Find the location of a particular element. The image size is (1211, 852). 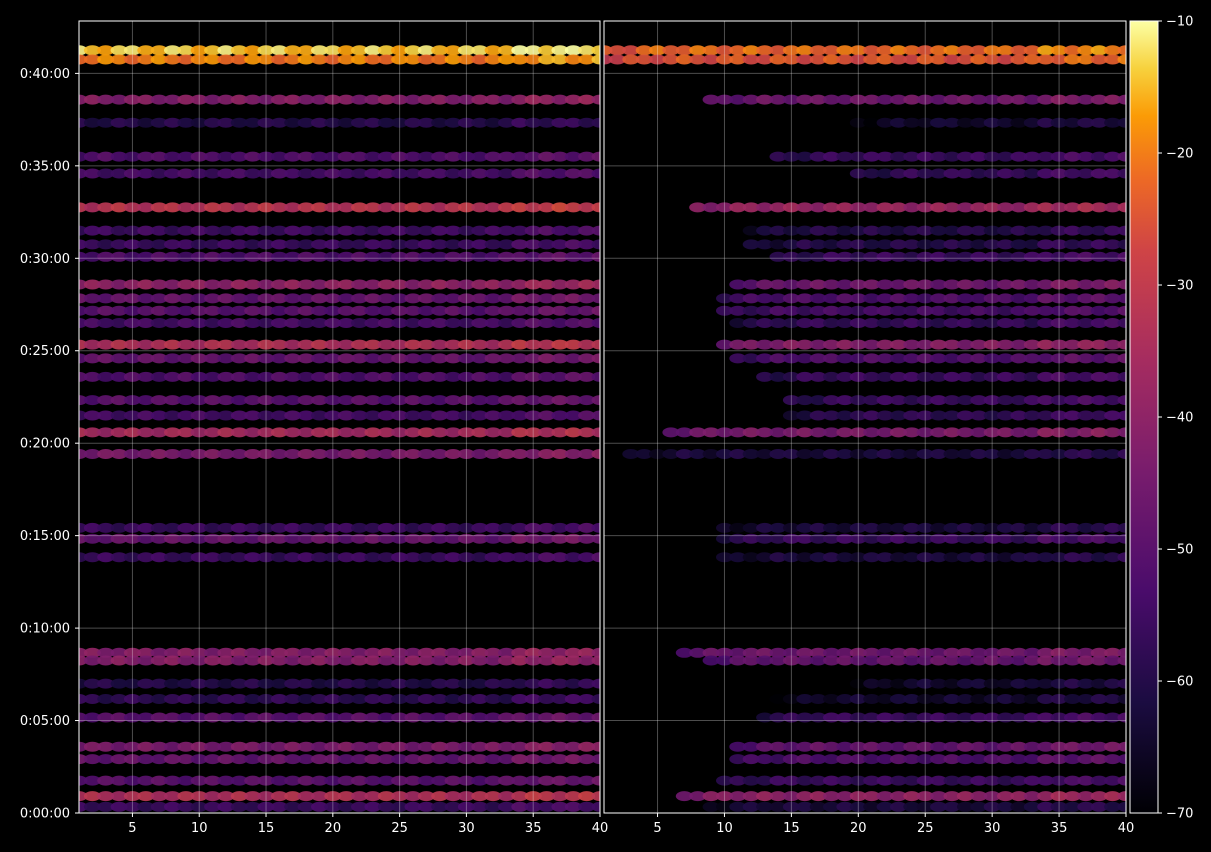

y-tick-label: 0:10:00 is located at coordinates (45, 629).